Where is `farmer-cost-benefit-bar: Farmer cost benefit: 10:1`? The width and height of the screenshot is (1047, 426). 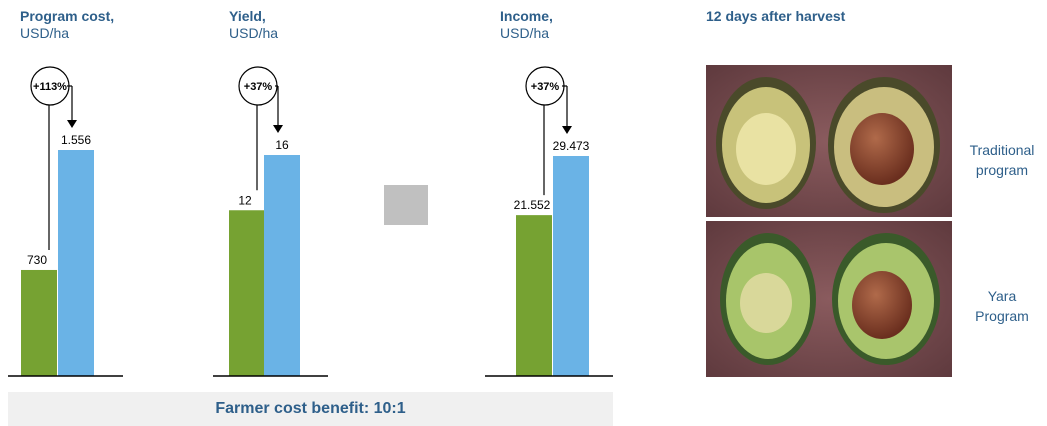 farmer-cost-benefit-bar: Farmer cost benefit: 10:1 is located at coordinates (310, 409).